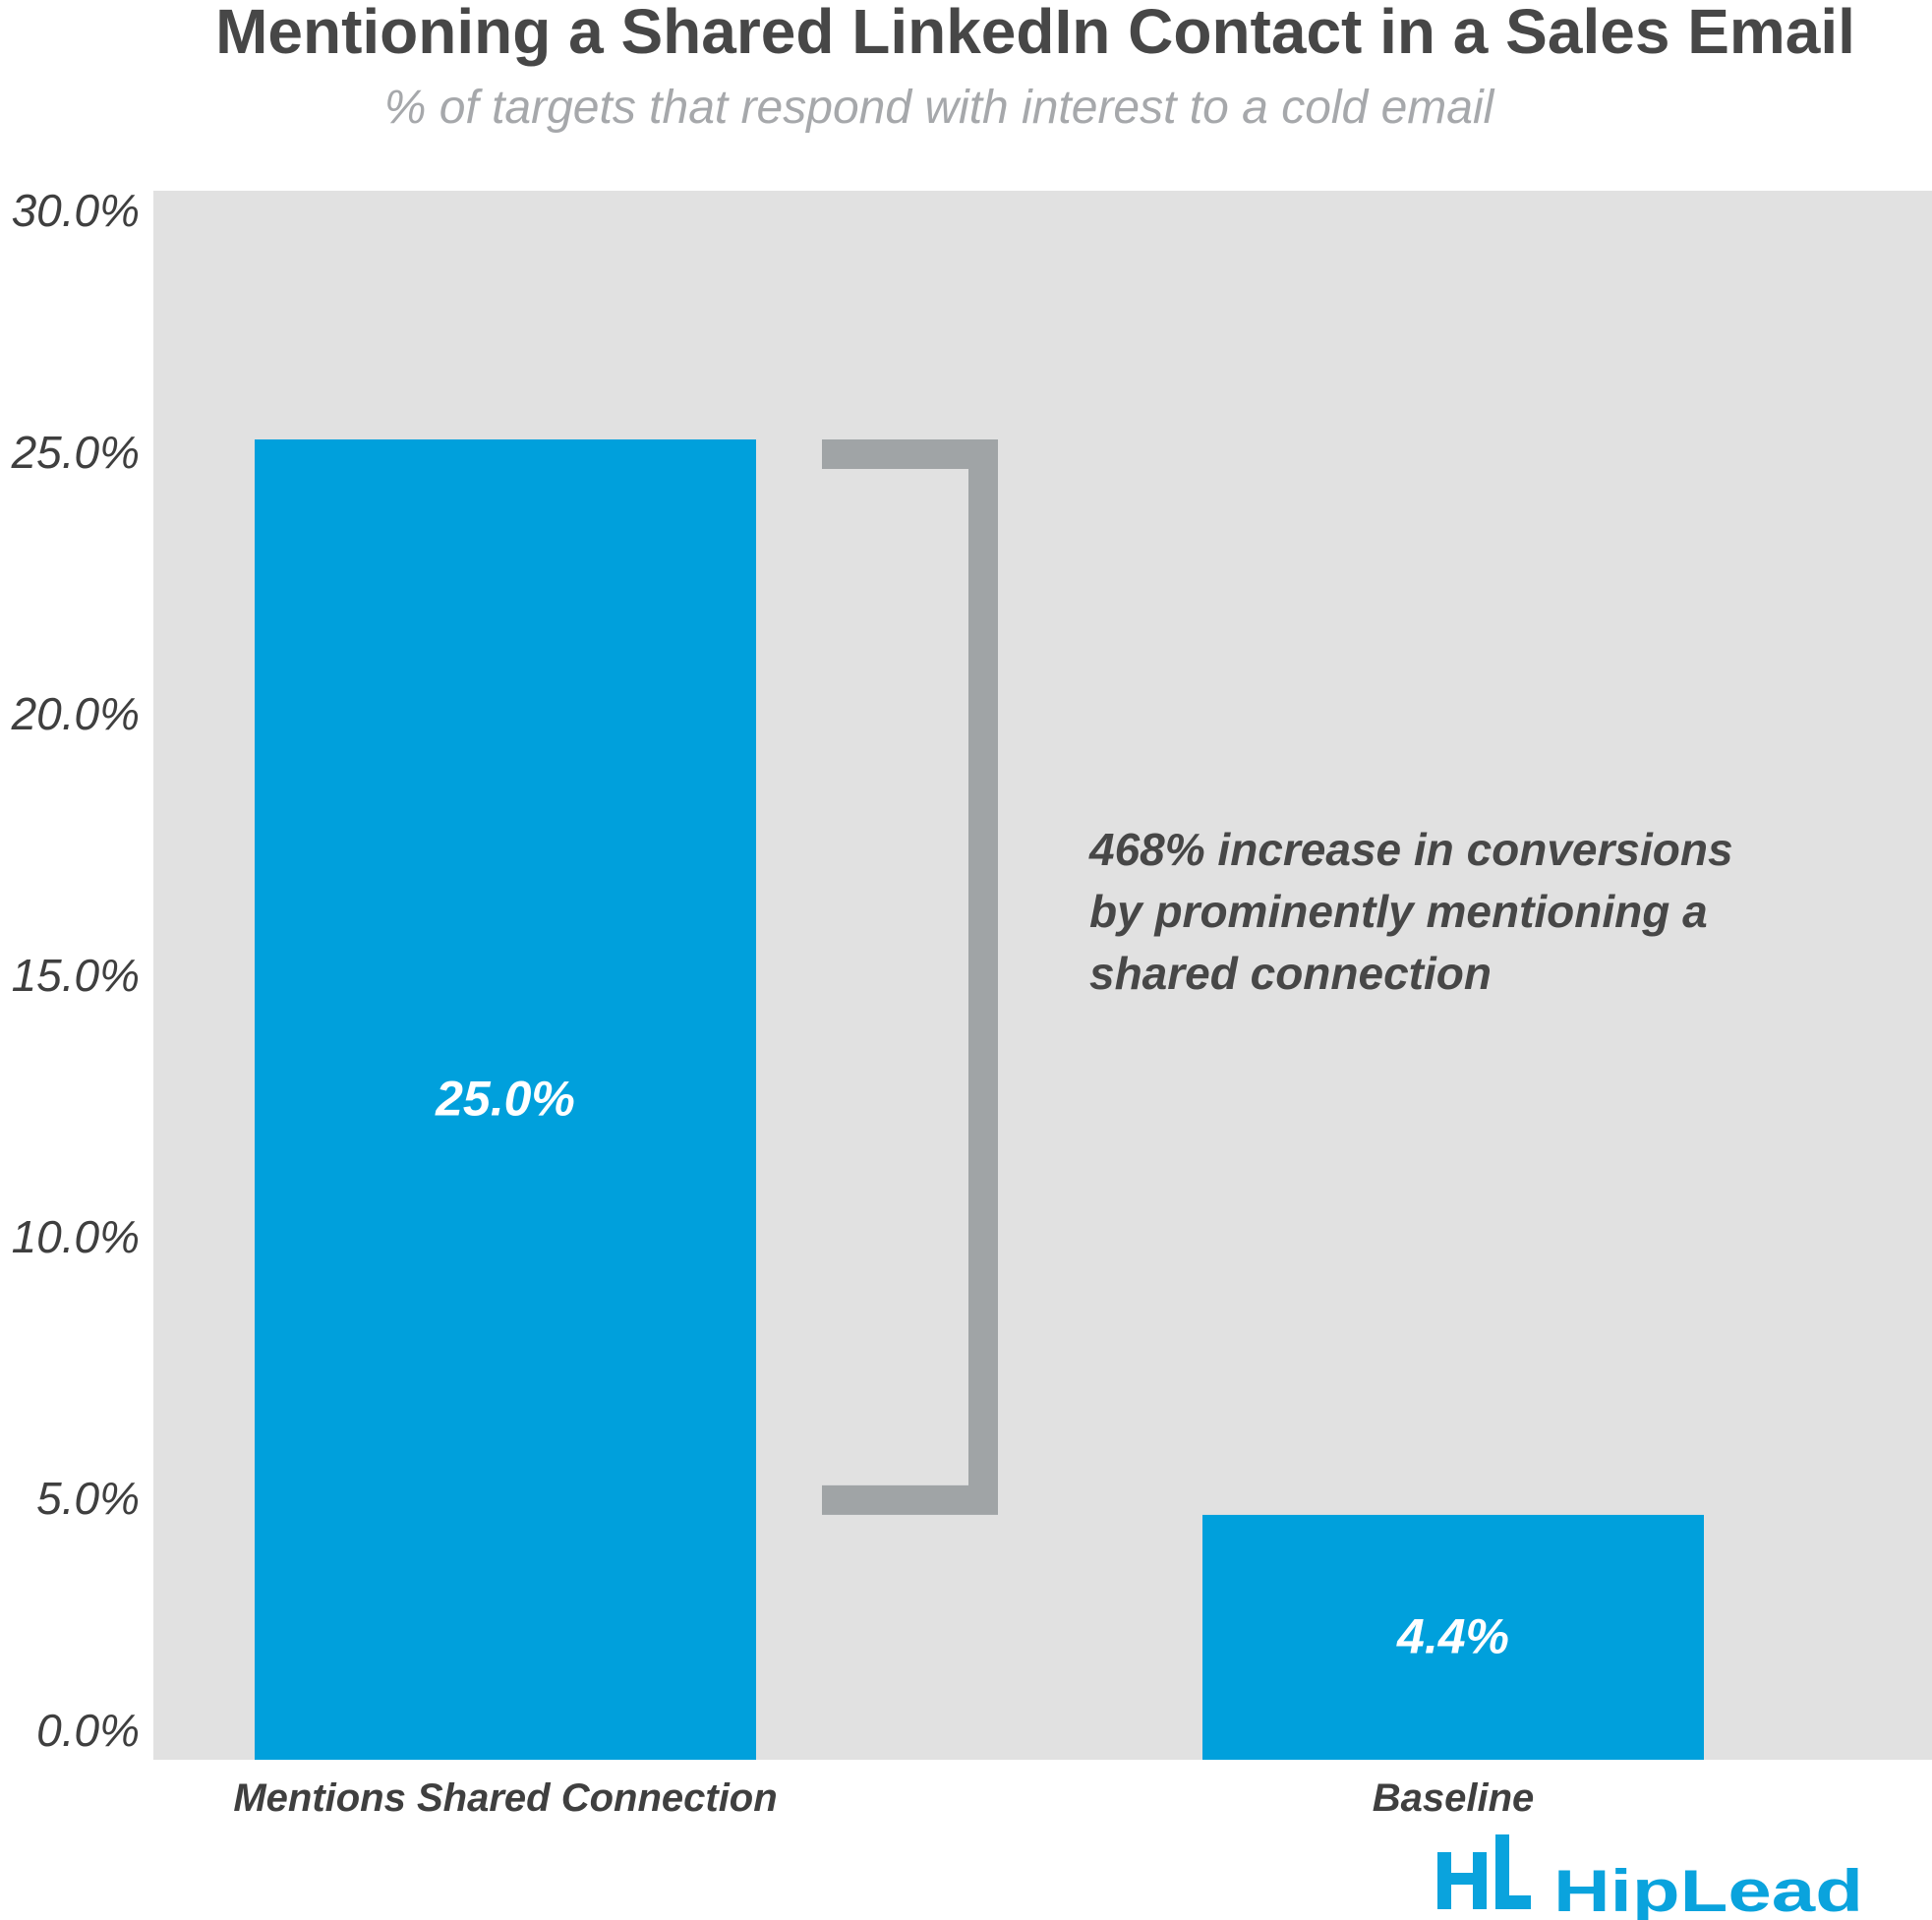 Image resolution: width=1932 pixels, height=1920 pixels. Describe the element at coordinates (505, 1798) in the screenshot. I see `x-category-label: Mentions Shared Connection` at that location.